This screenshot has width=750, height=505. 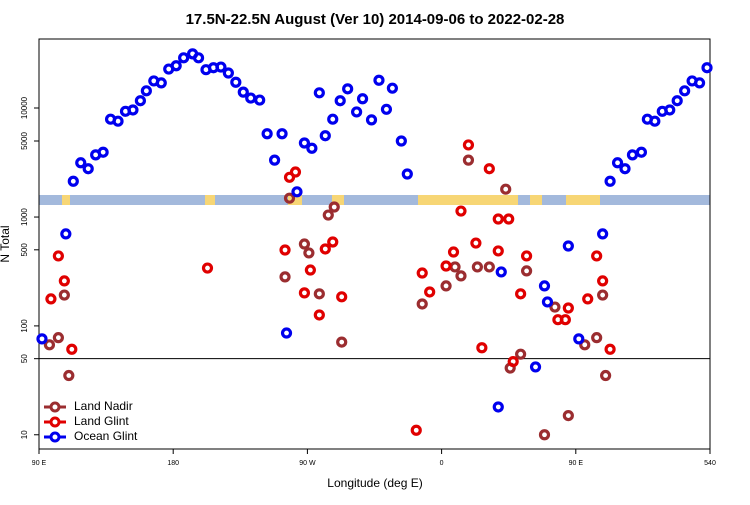 I want to click on x-axis-label: Longitude (deg E), so click(x=374, y=483).